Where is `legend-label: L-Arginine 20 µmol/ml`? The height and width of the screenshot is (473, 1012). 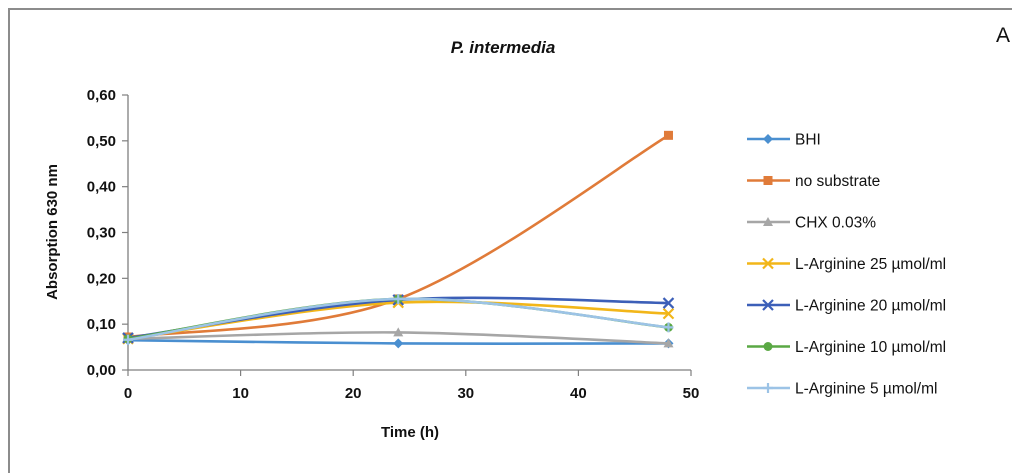 legend-label: L-Arginine 20 µmol/ml is located at coordinates (870, 306).